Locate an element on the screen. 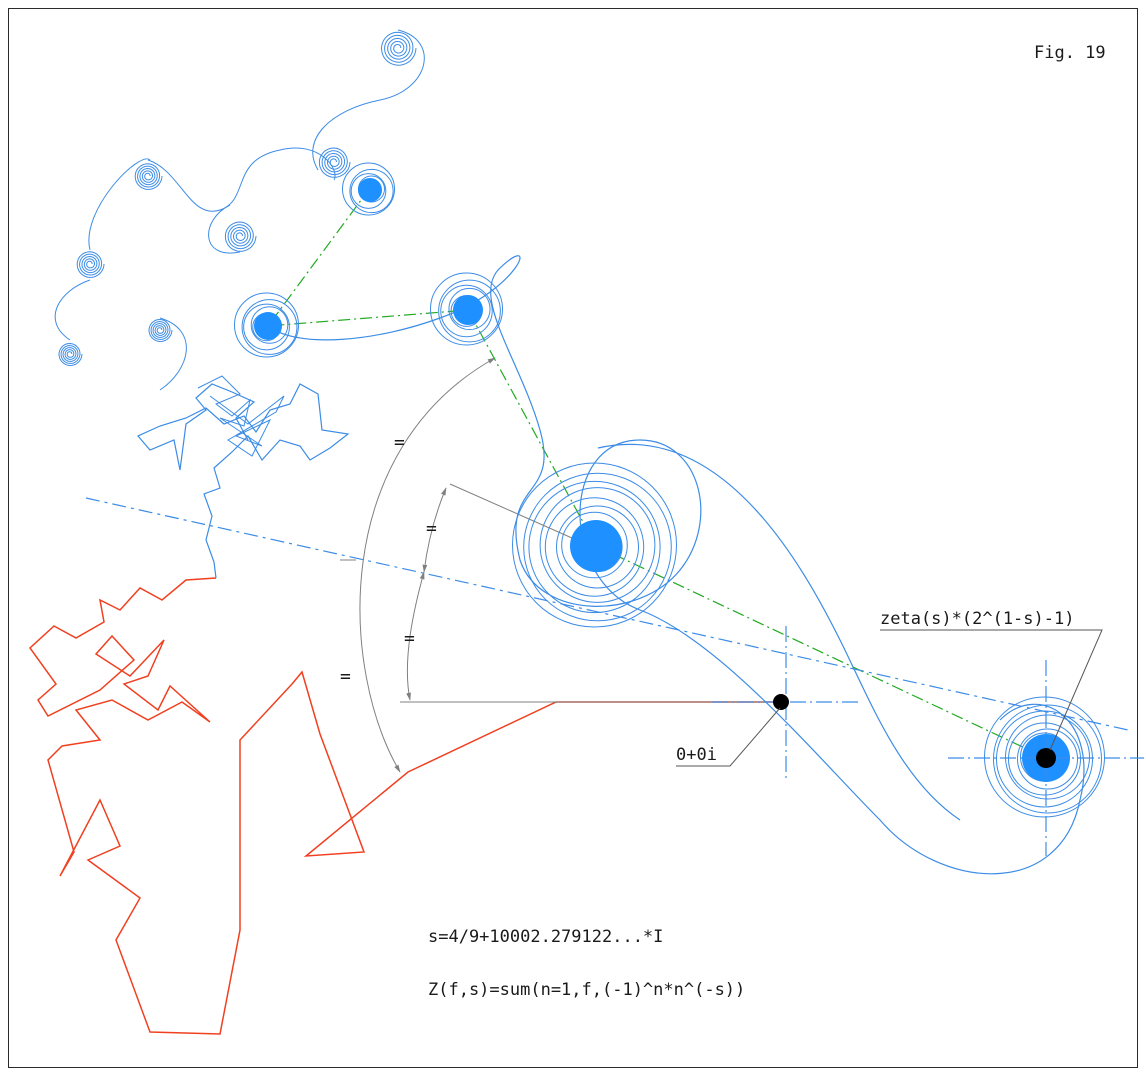 This screenshot has width=1146, height=1075. limit-label: zeta(s)*(2^(1-s)-1) is located at coordinates (977, 619).